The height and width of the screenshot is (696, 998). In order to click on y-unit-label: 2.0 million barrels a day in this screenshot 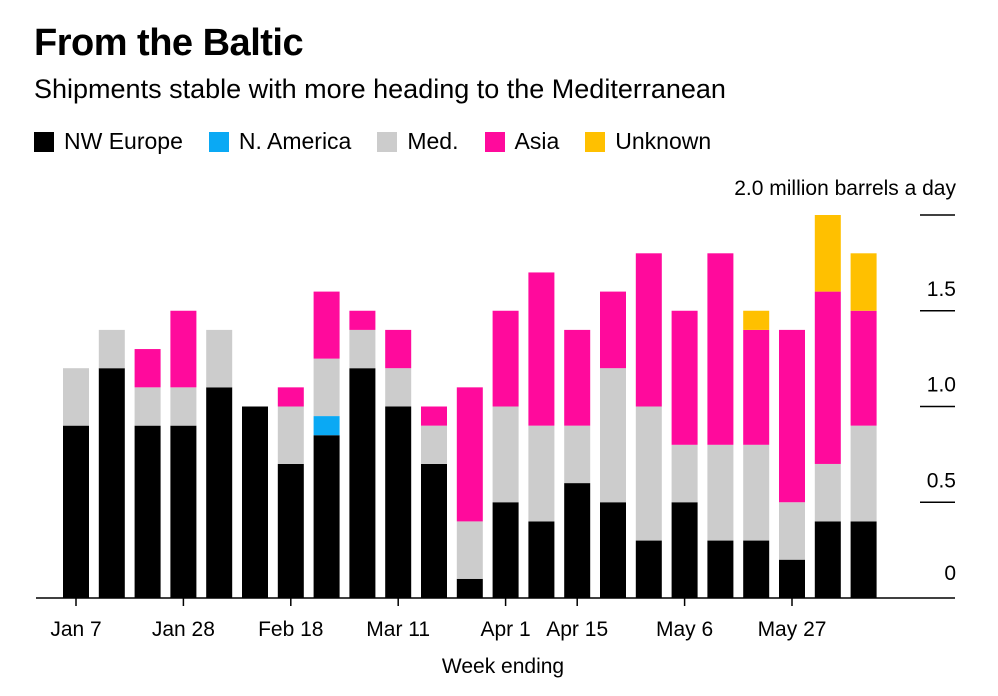, I will do `click(845, 188)`.